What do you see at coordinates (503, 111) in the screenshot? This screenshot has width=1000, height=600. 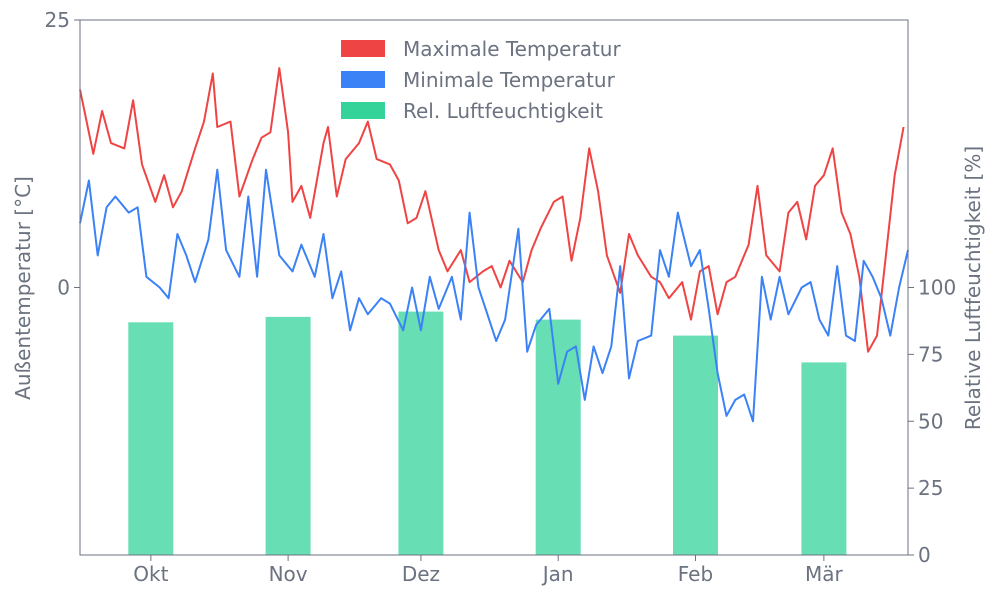 I see `legend-label: Rel. Luftfeuchtigkeit` at bounding box center [503, 111].